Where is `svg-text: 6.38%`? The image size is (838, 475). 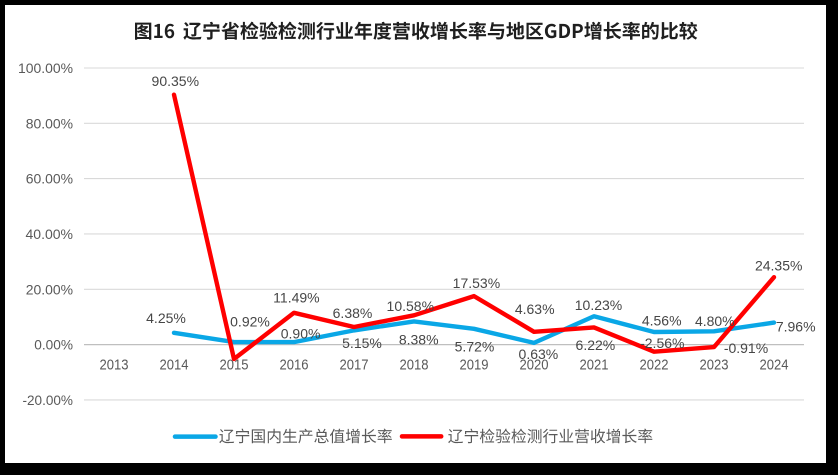
svg-text: 6.38% is located at coordinates (353, 313).